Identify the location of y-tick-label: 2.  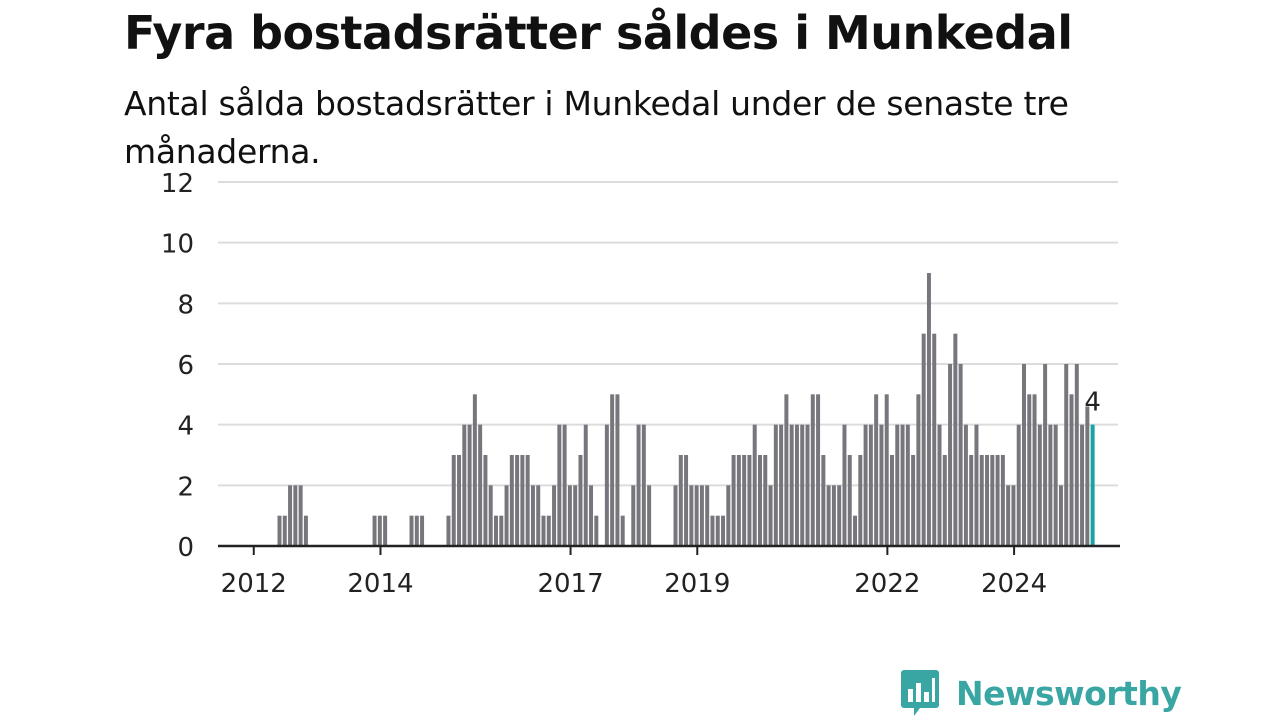
(185, 487).